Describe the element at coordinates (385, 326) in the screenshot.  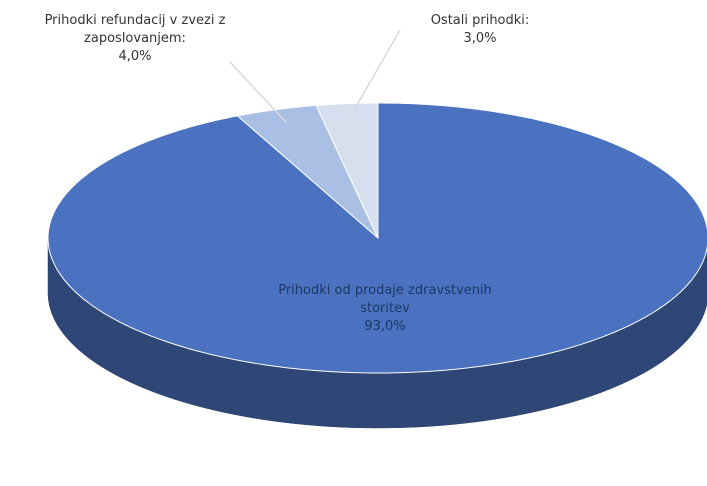
I see `value-label: 93,0%` at that location.